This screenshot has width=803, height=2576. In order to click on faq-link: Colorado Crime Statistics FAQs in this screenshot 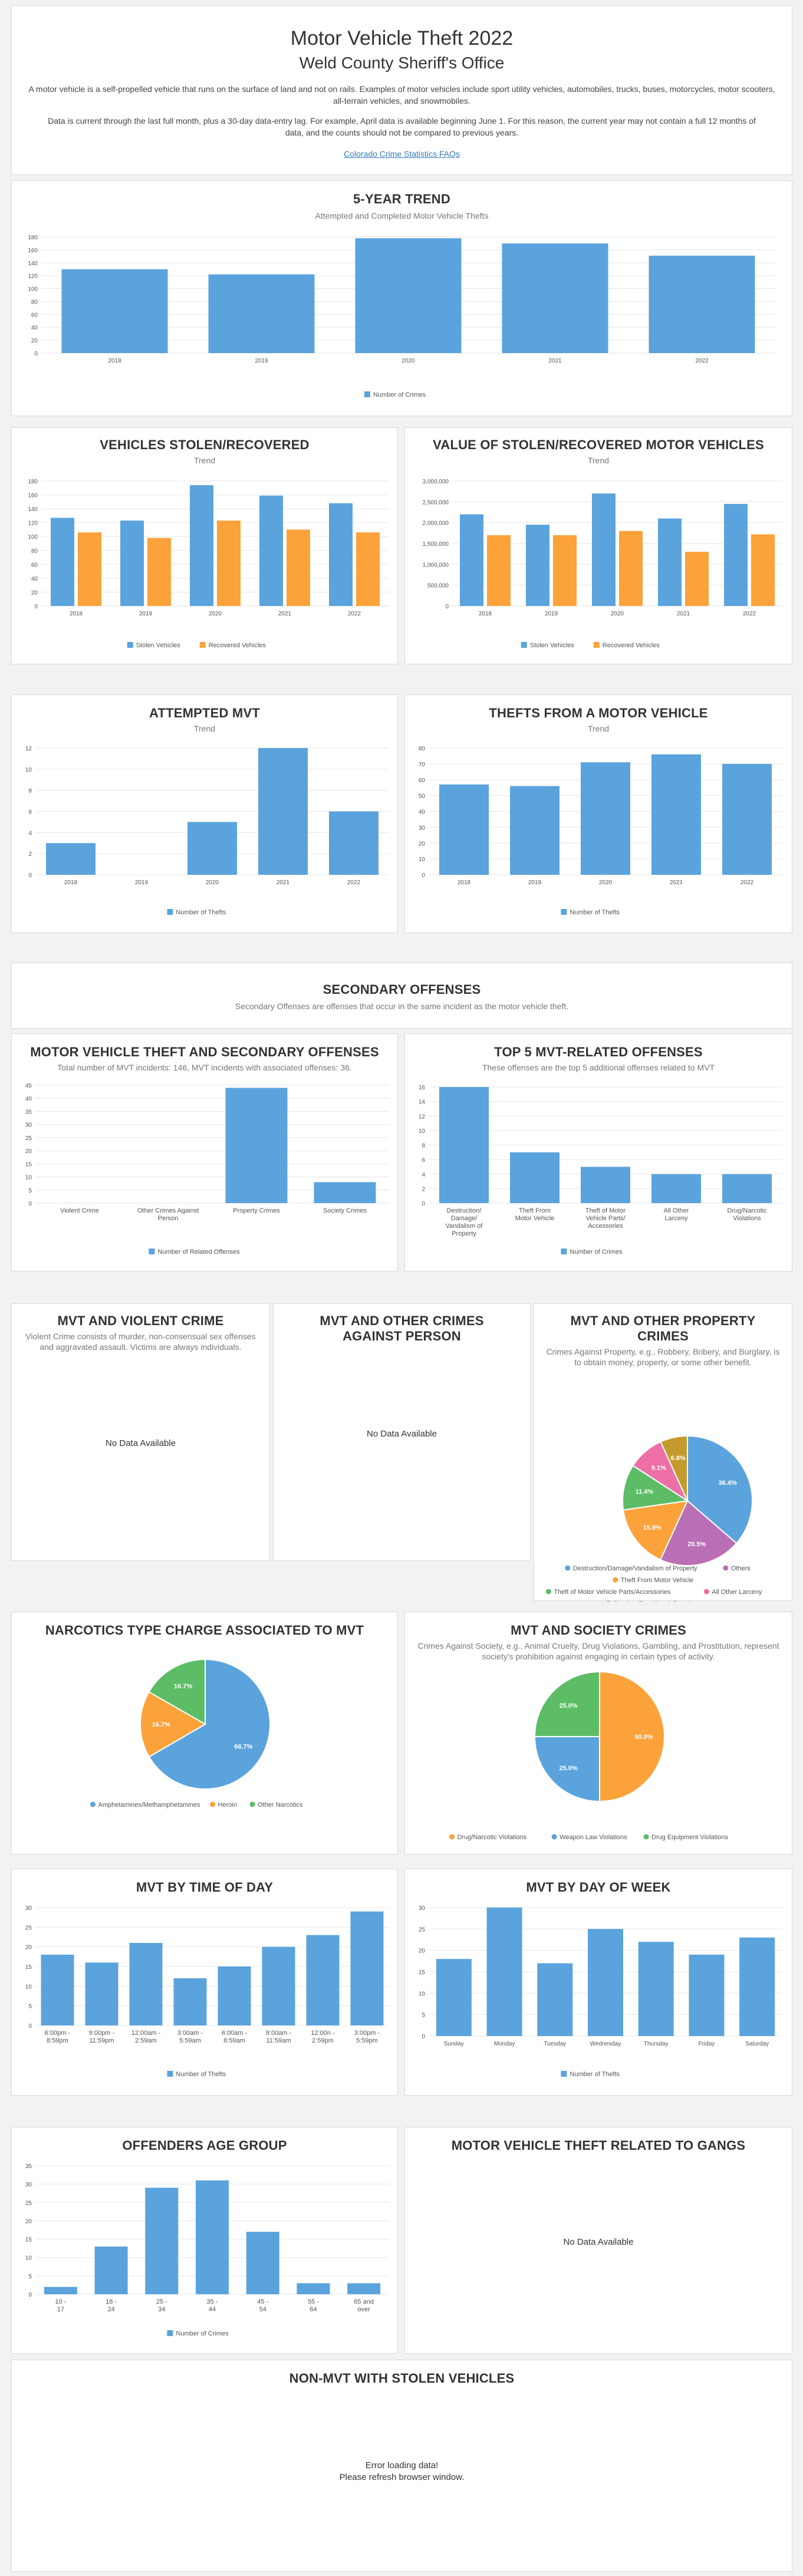, I will do `click(402, 154)`.